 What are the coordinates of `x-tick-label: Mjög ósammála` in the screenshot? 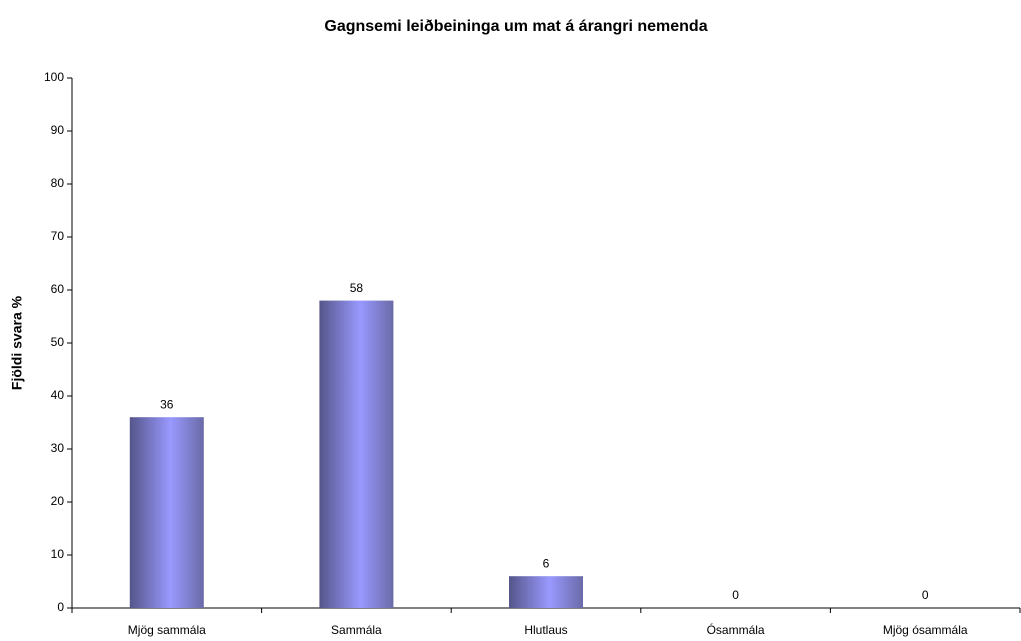 It's located at (925, 630).